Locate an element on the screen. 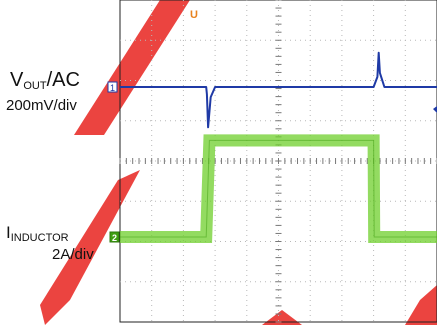  ch2-marker-box is located at coordinates (114, 237).